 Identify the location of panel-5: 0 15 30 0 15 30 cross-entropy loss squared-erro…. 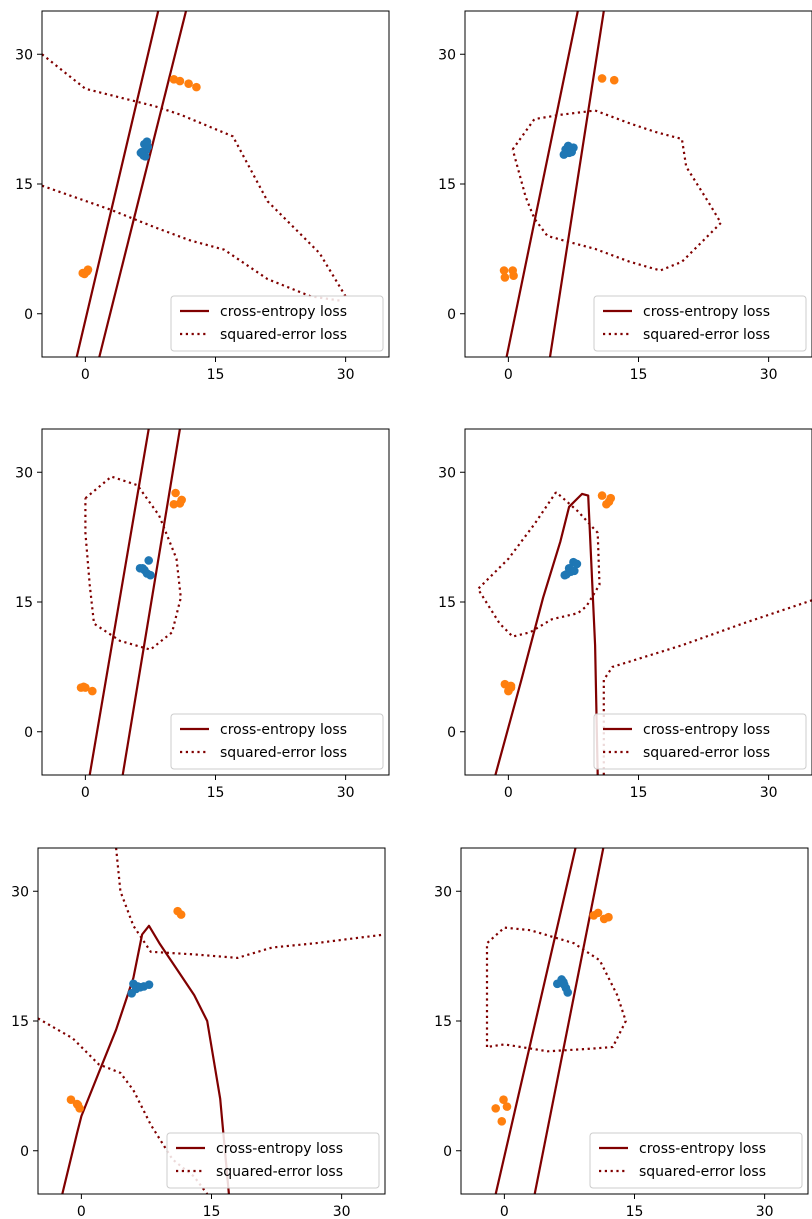
(198, 1033).